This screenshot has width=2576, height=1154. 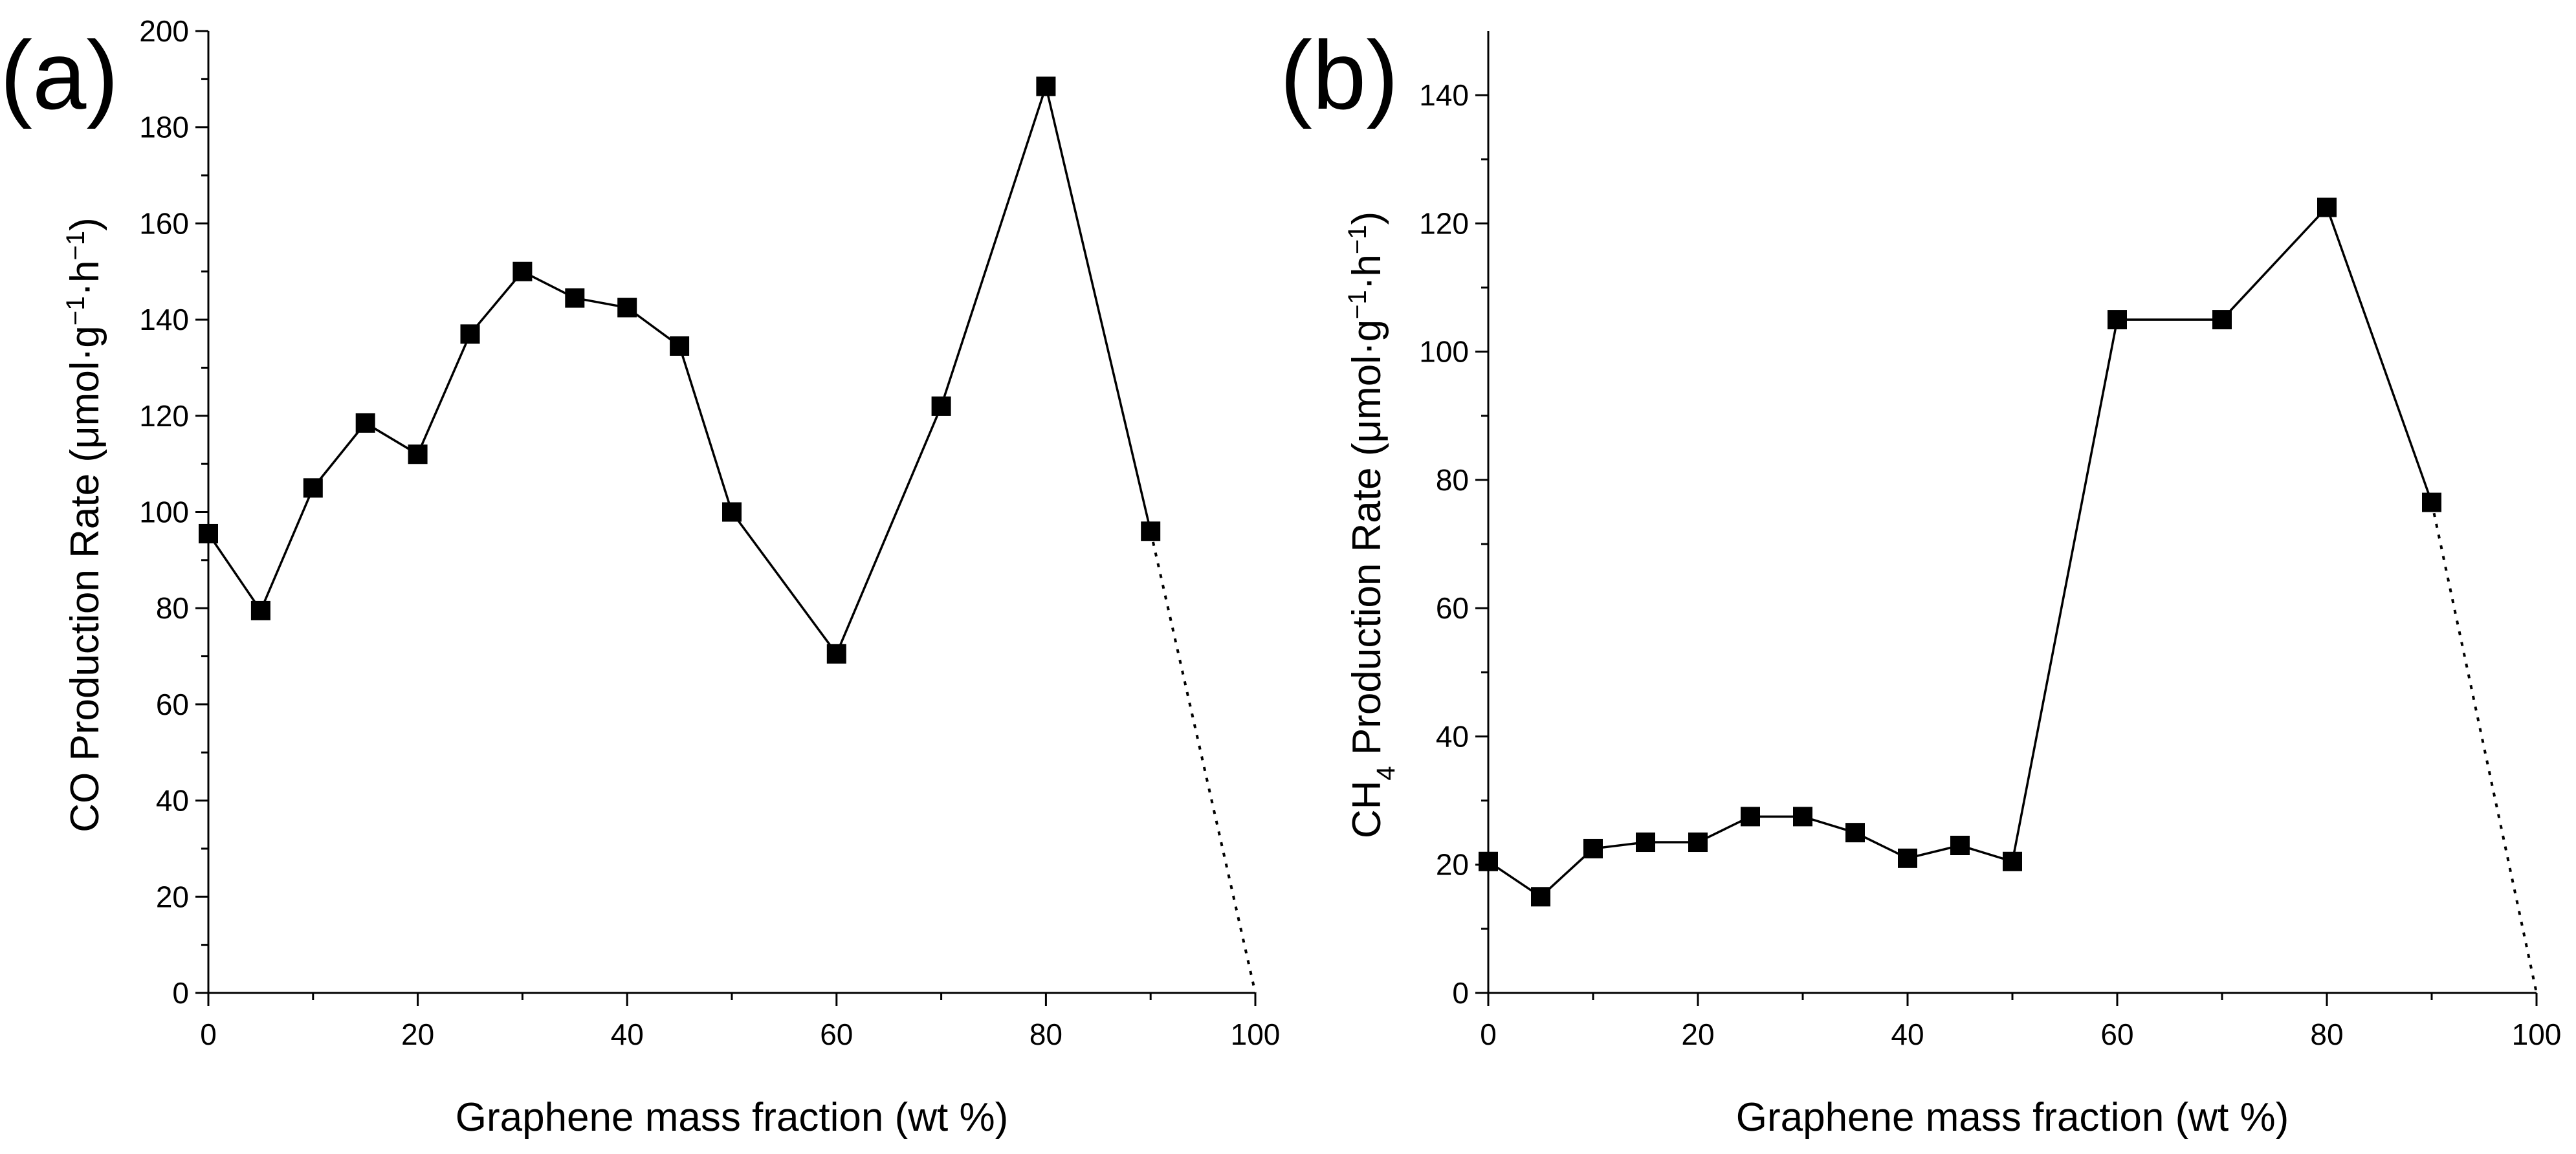 I want to click on panel-label-b: (b), so click(x=1339, y=75).